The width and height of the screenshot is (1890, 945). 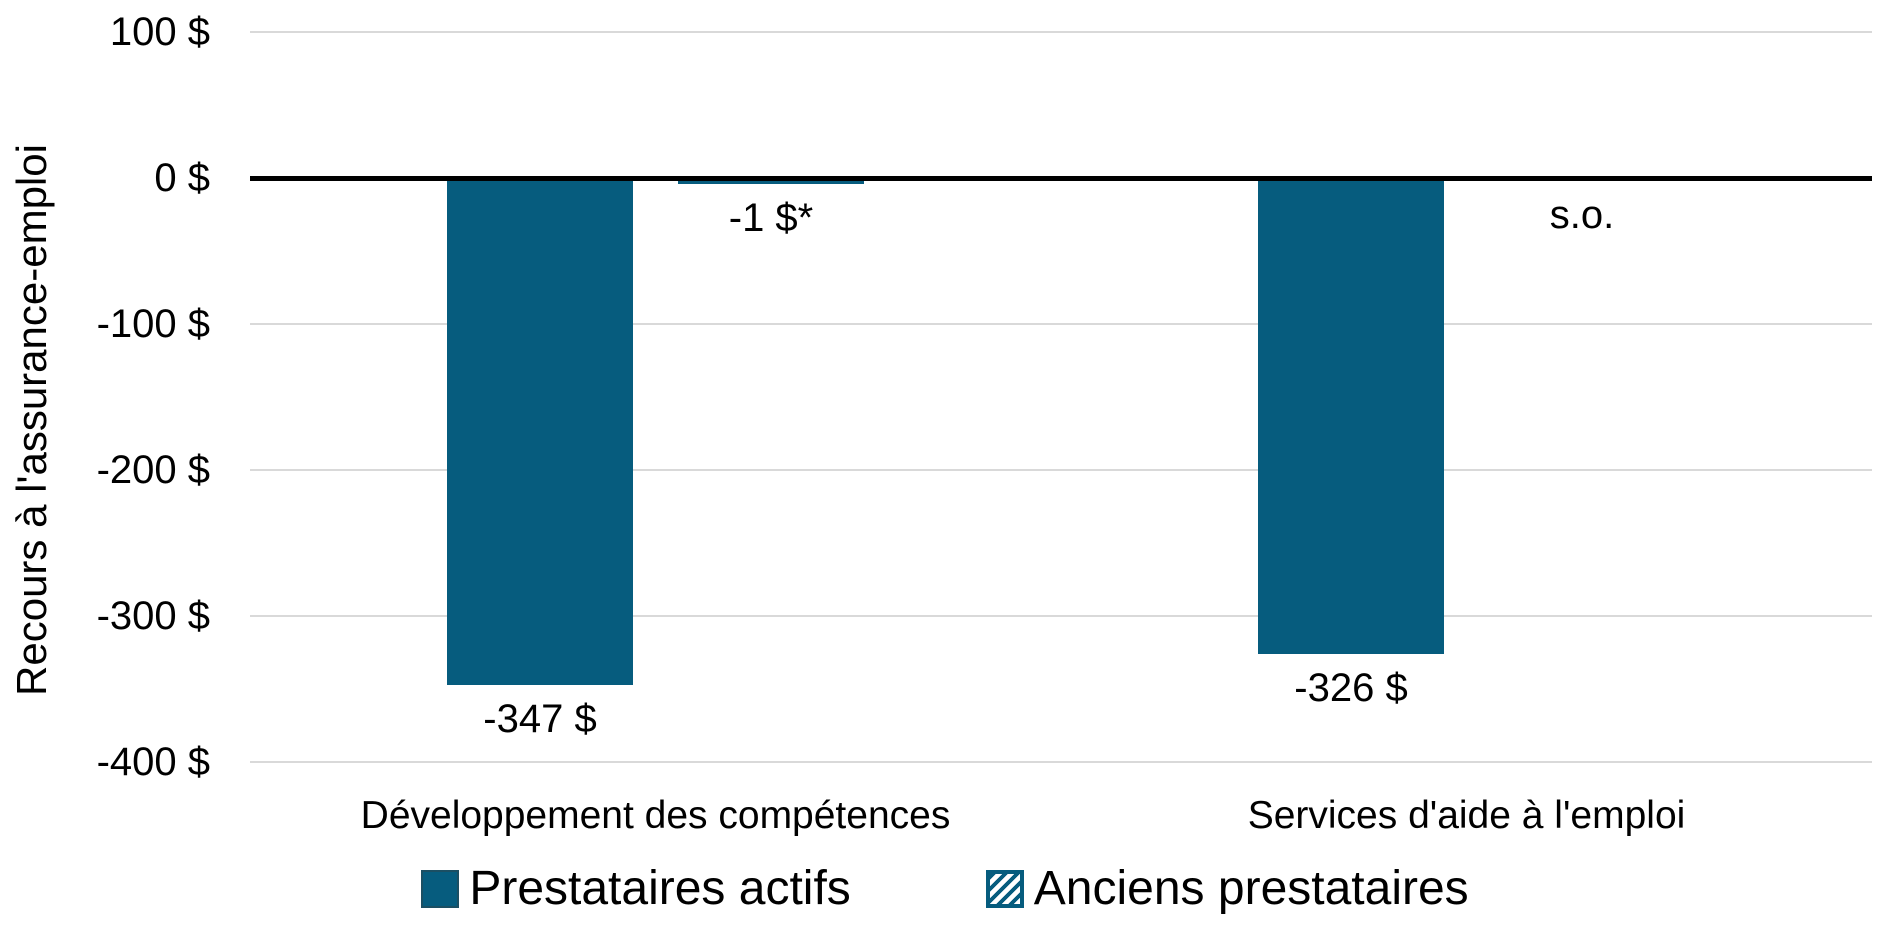 I want to click on category-label: Services d'aide à l'emploi, so click(x=1466, y=815).